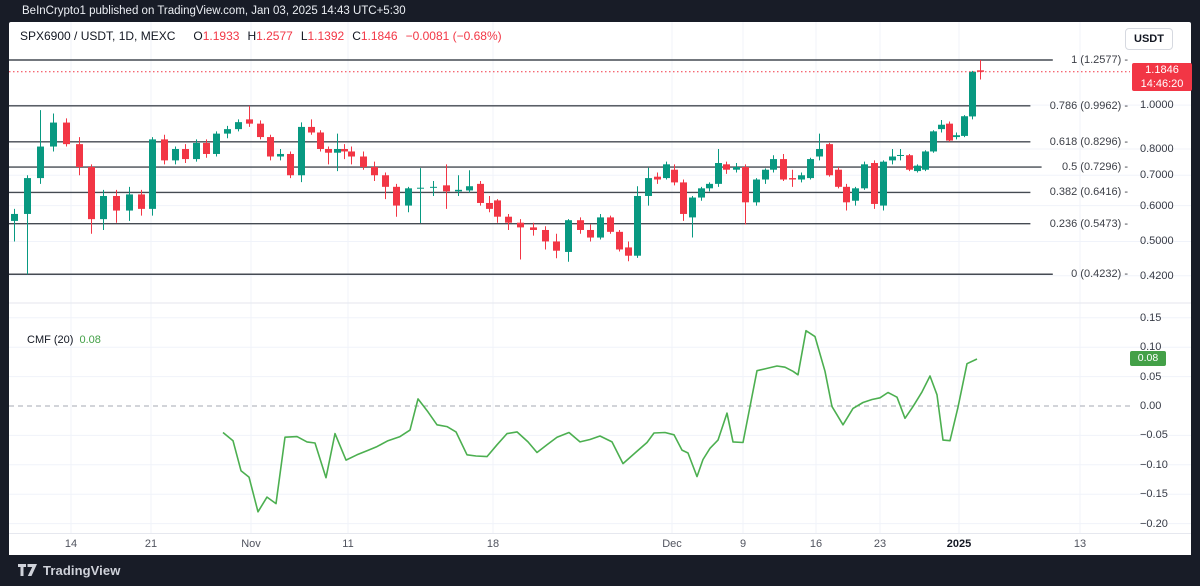 The image size is (1200, 586). I want to click on axis-tick-label: 0.7000, so click(1157, 175).